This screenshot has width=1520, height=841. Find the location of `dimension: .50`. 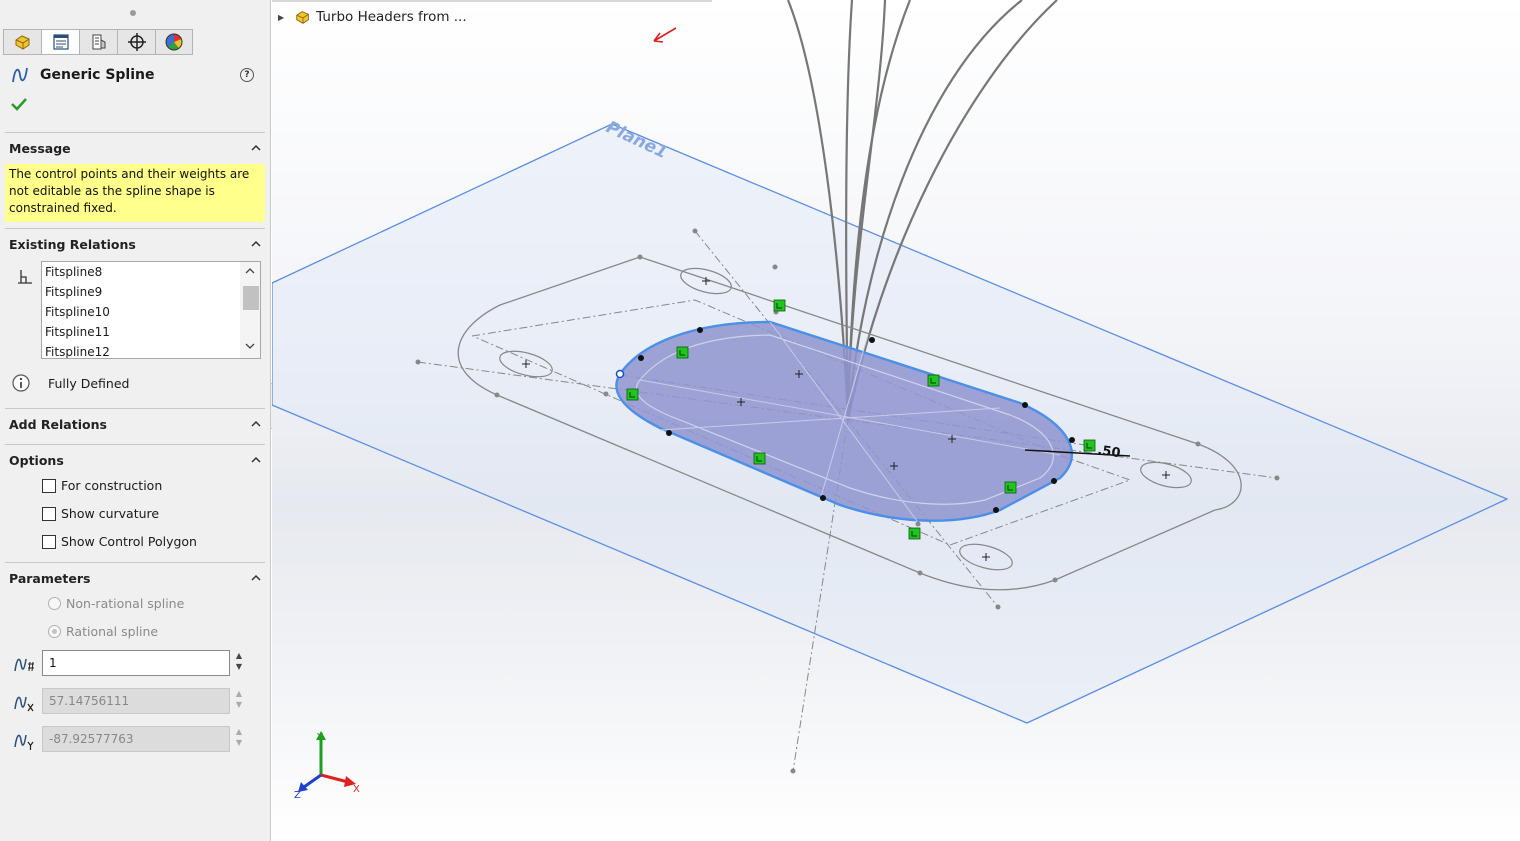

dimension: .50 is located at coordinates (1077, 452).